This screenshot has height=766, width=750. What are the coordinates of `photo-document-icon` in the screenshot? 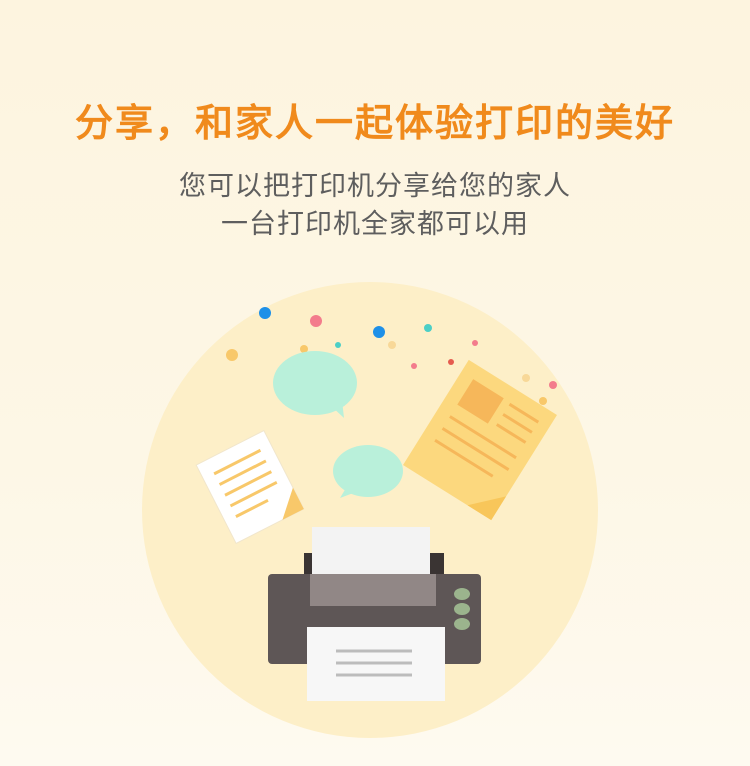 It's located at (480, 440).